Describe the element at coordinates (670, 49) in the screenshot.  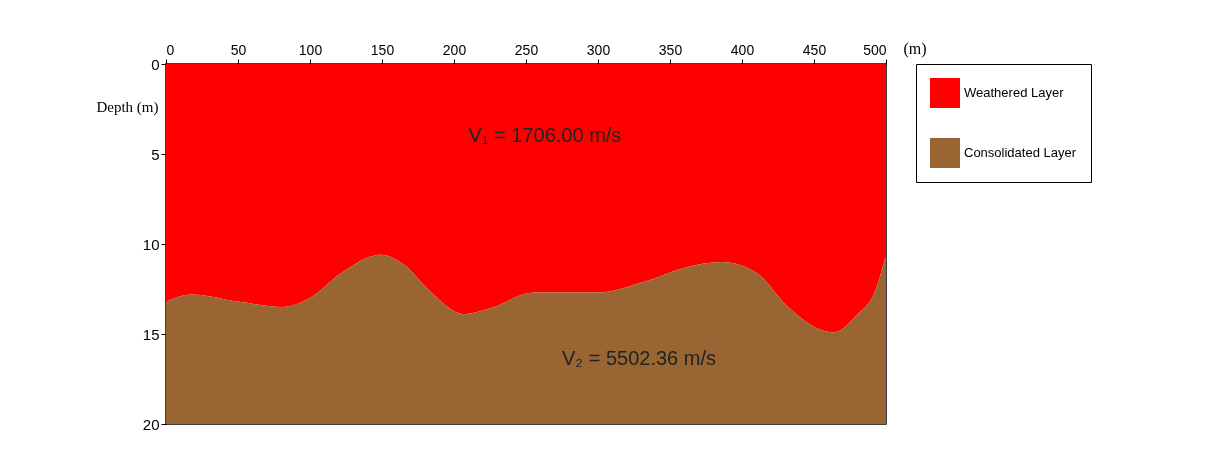
I see `x-tick-label: 350` at that location.